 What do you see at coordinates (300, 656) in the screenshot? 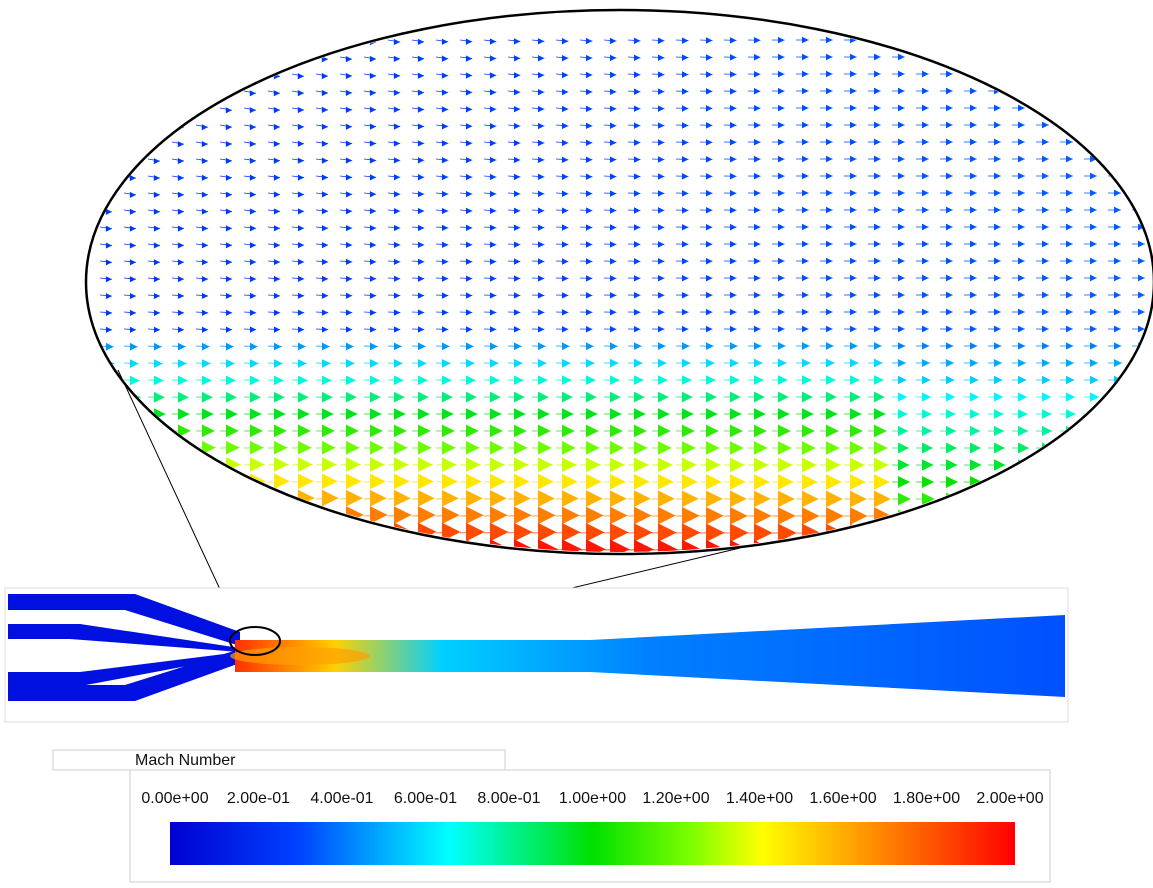
I see `jet-core` at bounding box center [300, 656].